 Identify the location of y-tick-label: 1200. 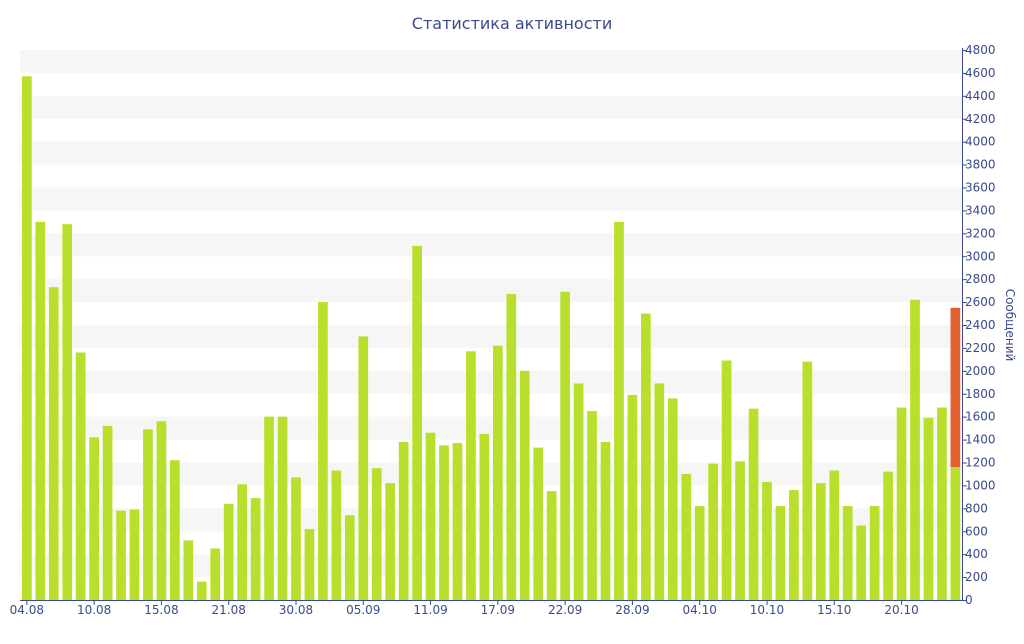
(980, 463).